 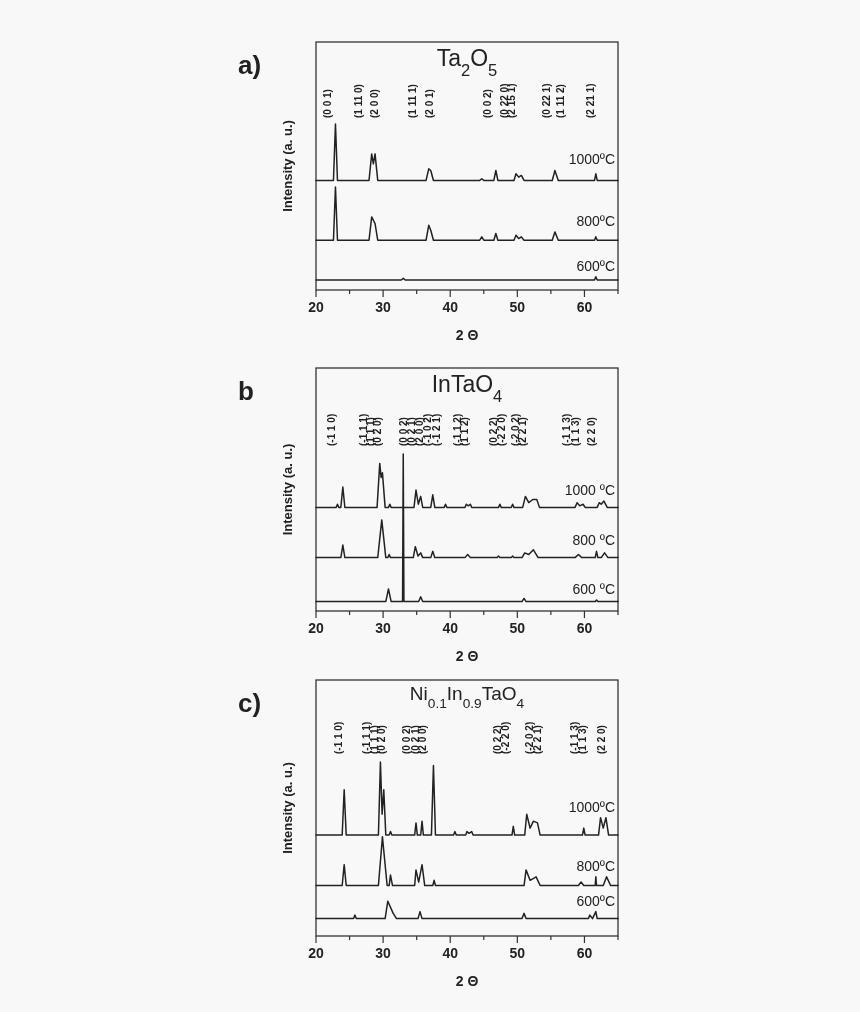 I want to click on series-label: 800 ºC, so click(x=593, y=540).